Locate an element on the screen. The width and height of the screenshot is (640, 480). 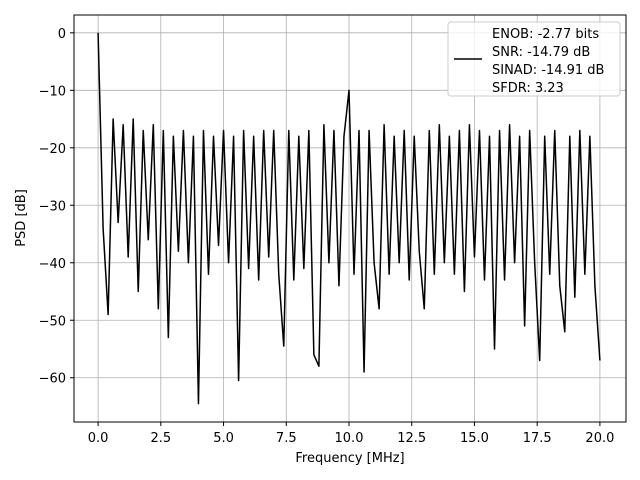
legend-line: SFDR: 3.23 is located at coordinates (528, 88).